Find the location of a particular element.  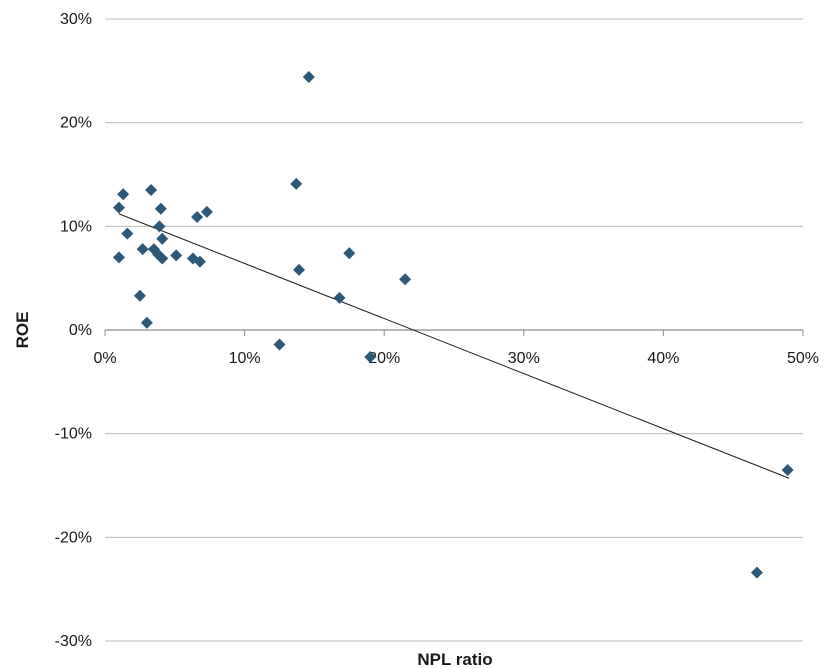

x-tick-label: 20% is located at coordinates (384, 358).